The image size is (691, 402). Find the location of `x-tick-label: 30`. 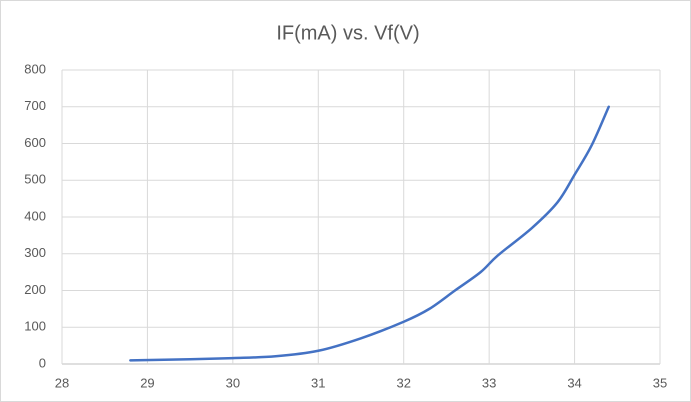

x-tick-label: 30 is located at coordinates (233, 382).